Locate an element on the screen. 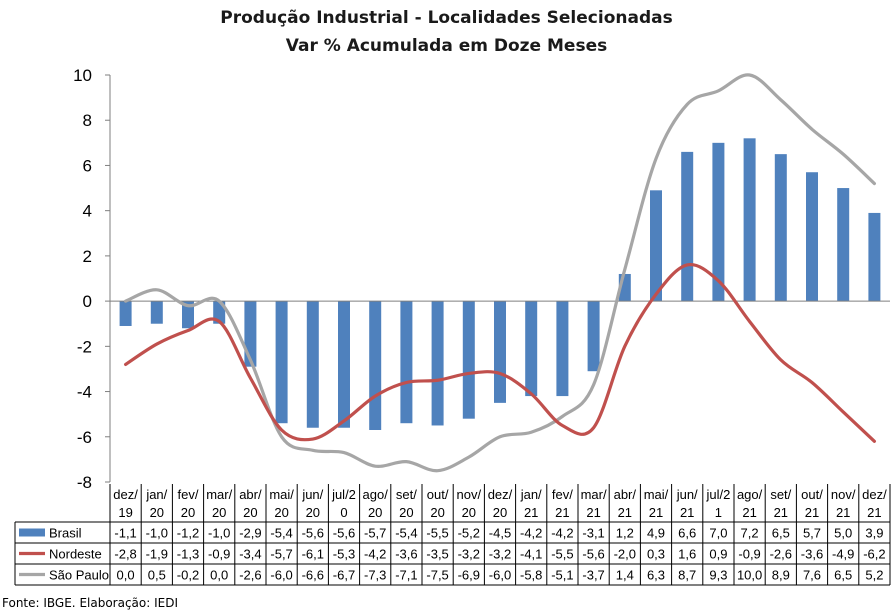 Image resolution: width=893 pixels, height=615 pixels. data-label-brasil: 5,0 is located at coordinates (843, 533).